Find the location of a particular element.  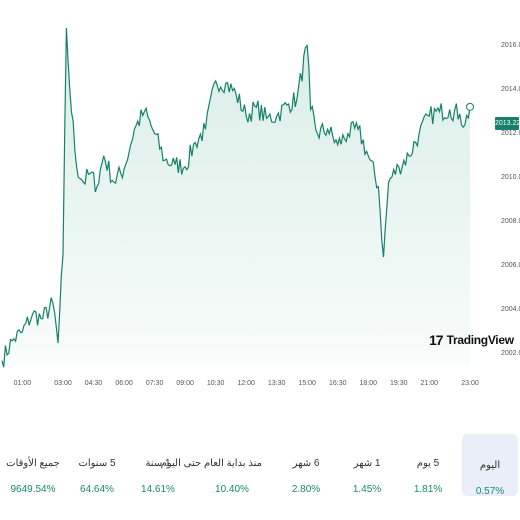

y-tick-label: 2012.00 is located at coordinates (510, 133).